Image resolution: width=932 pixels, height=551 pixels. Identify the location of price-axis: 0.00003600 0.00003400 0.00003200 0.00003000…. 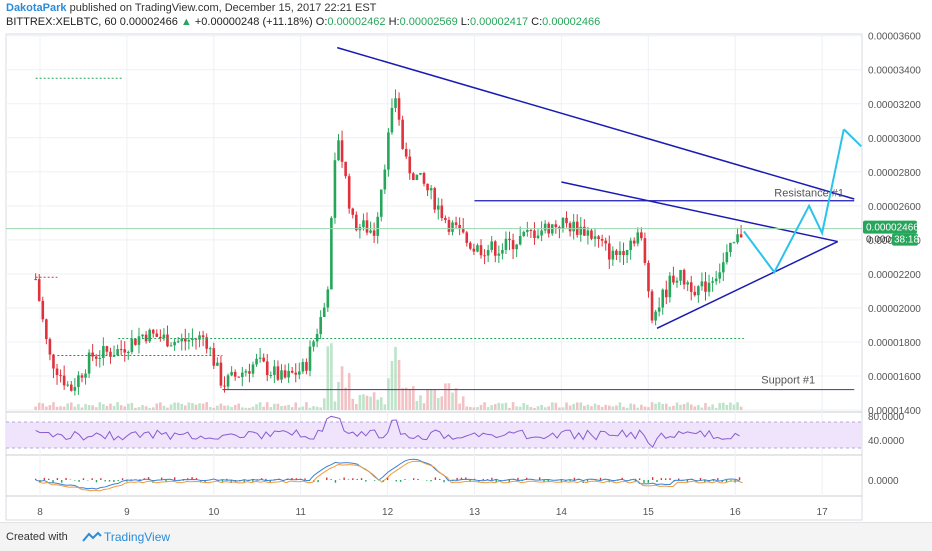
(892, 224).